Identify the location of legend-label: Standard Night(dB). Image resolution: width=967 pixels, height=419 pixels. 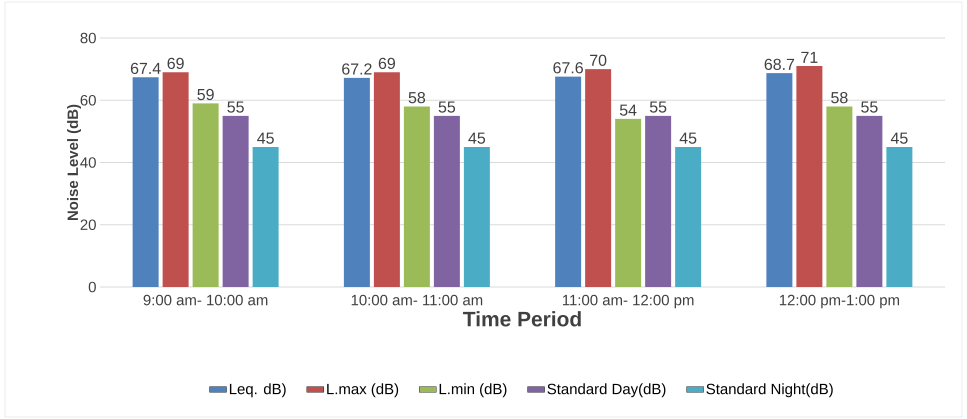
(769, 390).